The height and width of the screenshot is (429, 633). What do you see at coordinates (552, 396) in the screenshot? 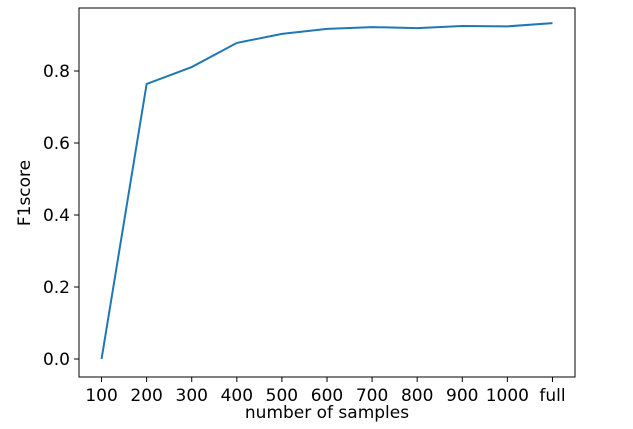
I see `x-tick-label: full` at bounding box center [552, 396].